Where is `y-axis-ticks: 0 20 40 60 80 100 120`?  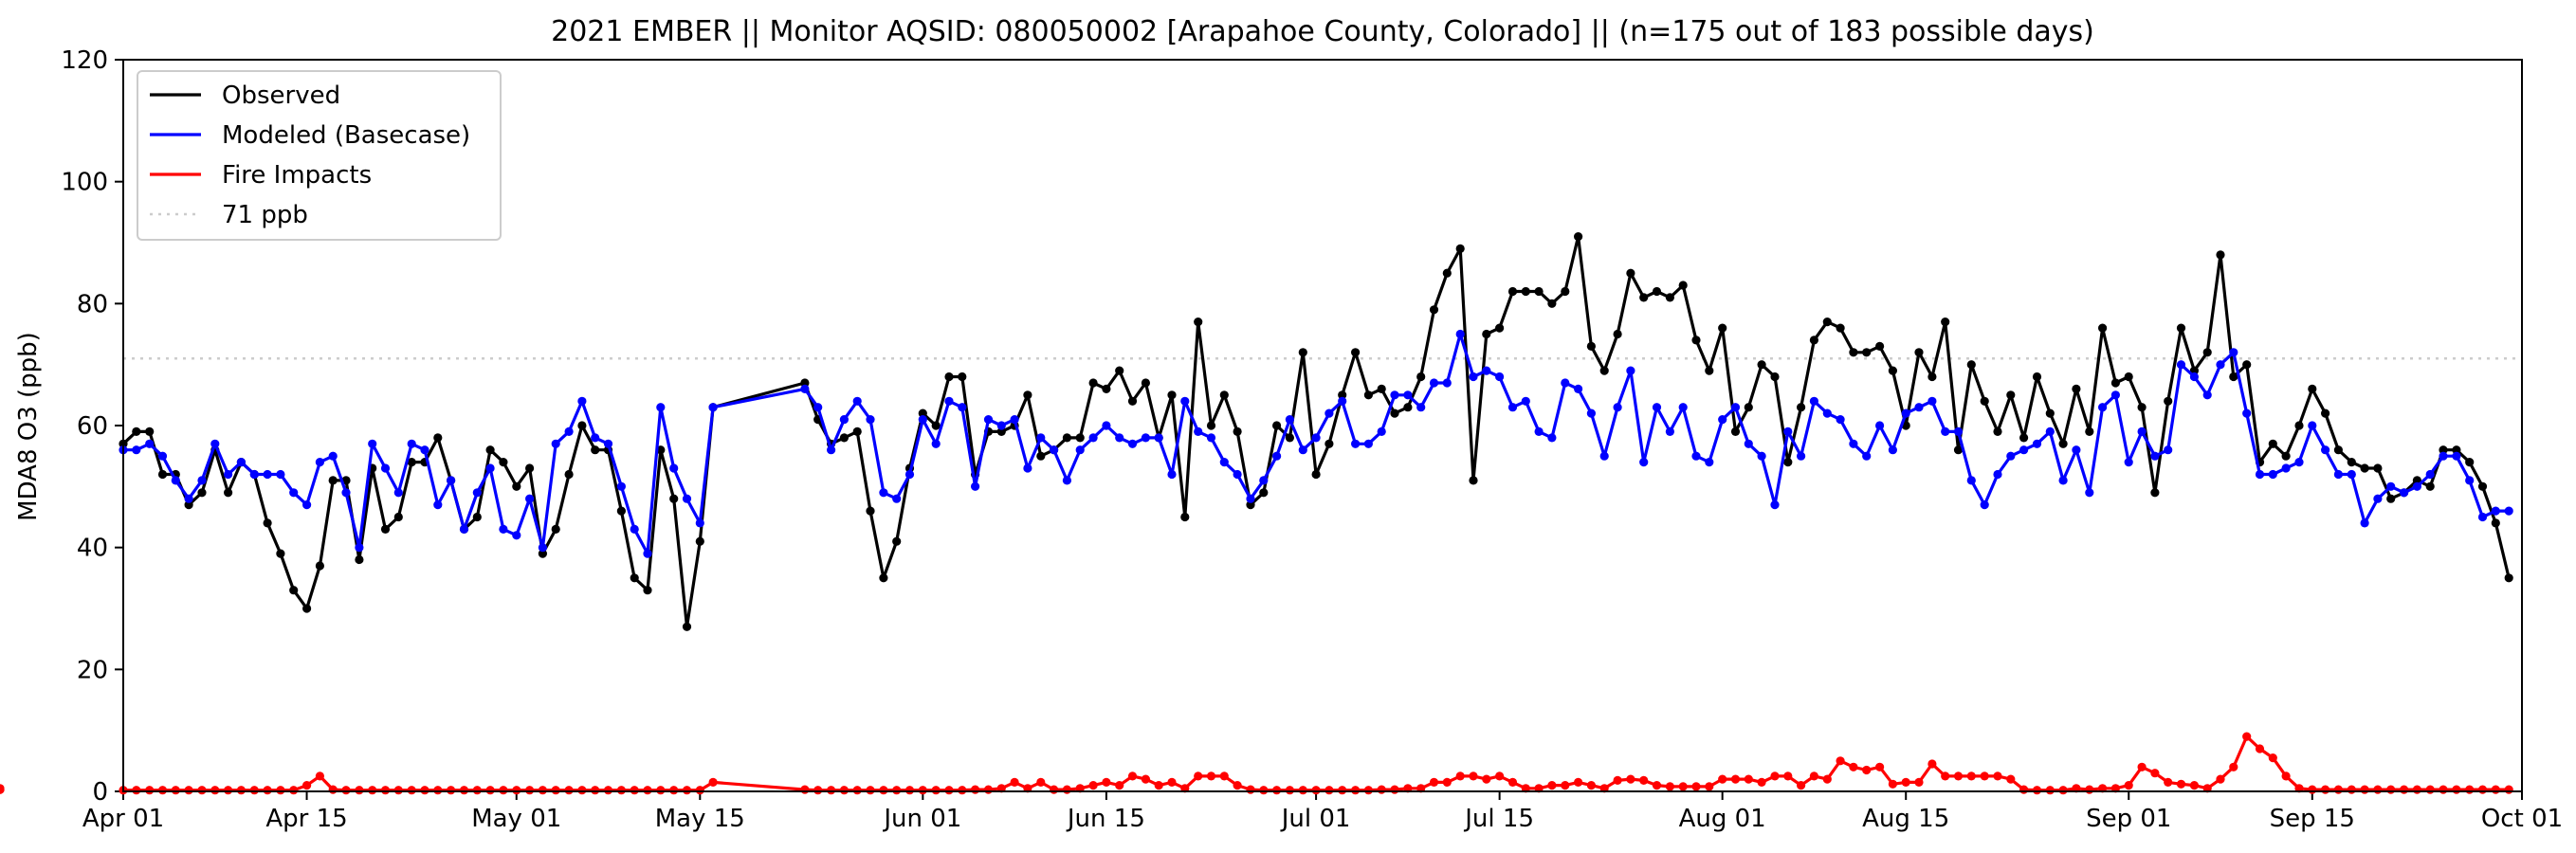 y-axis-ticks: 0 20 40 60 80 100 120 is located at coordinates (92, 426).